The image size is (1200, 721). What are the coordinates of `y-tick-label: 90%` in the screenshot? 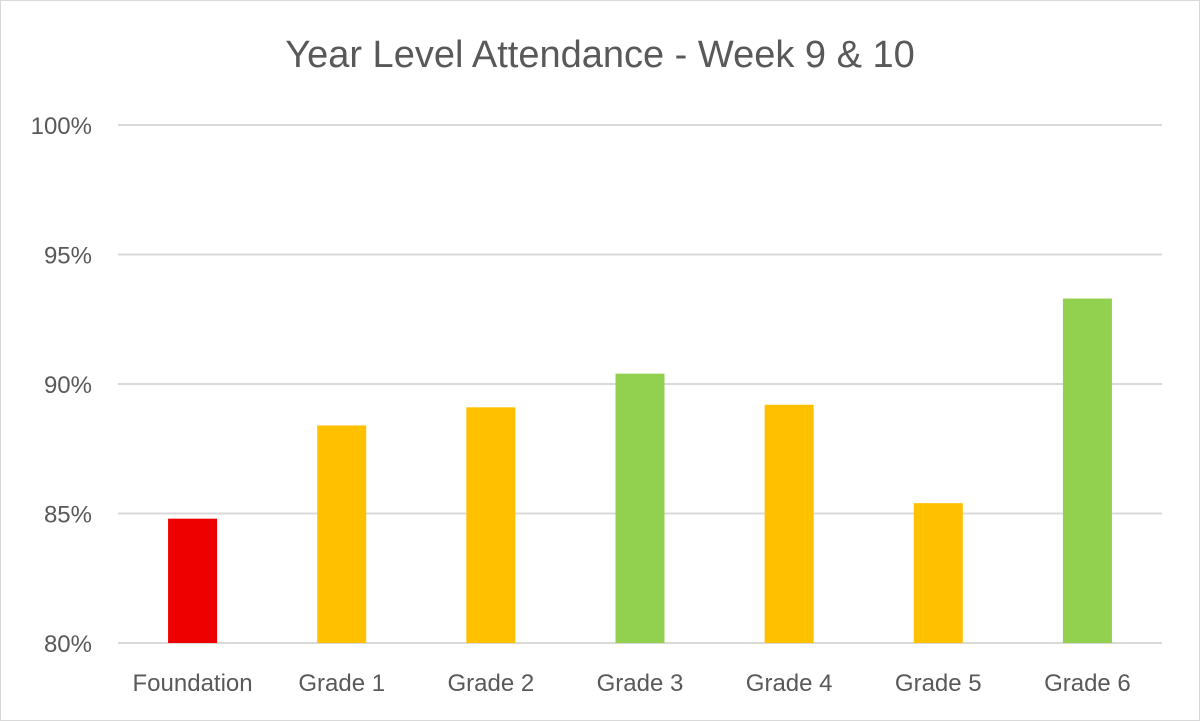 It's located at (68, 385).